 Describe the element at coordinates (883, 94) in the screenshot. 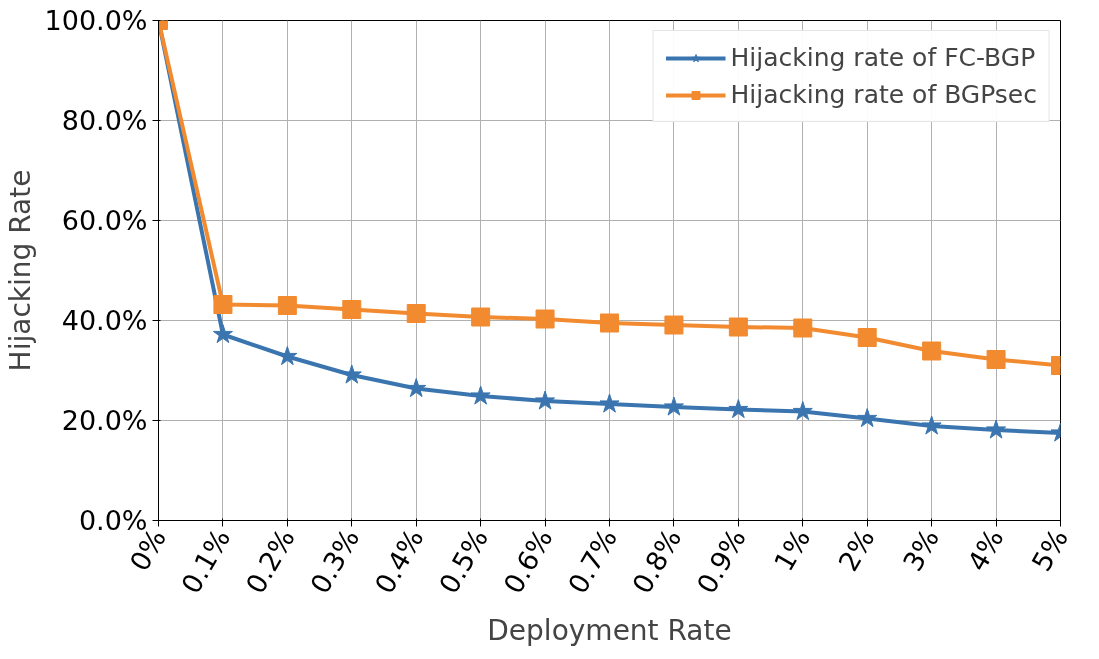

I see `legend-label: Hijacking rate of BGPsec` at that location.